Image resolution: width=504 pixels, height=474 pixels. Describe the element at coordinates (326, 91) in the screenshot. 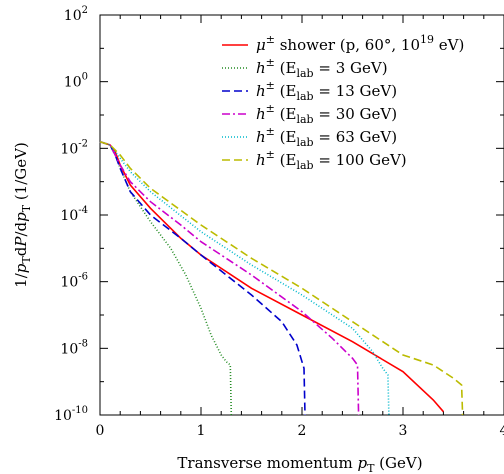

I see `legend-label-2: h± (Elab = 13 GeV)` at that location.